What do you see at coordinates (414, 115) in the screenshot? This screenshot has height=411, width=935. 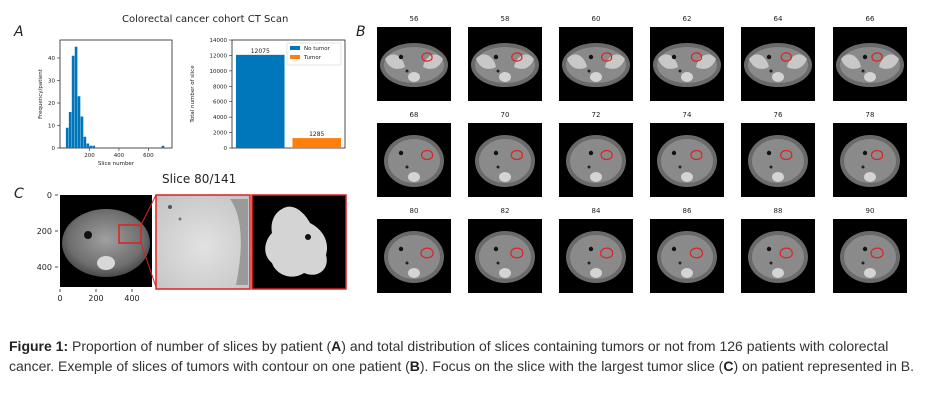 I see `ct-slice-label: 68` at bounding box center [414, 115].